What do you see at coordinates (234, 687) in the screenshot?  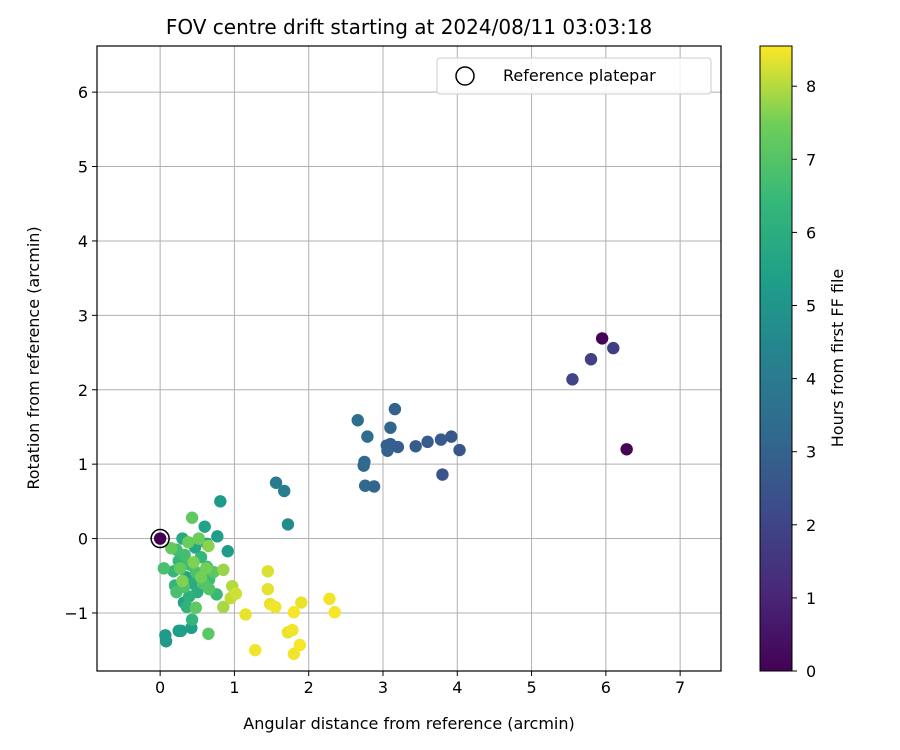 I see `x-tick-label: 1` at bounding box center [234, 687].